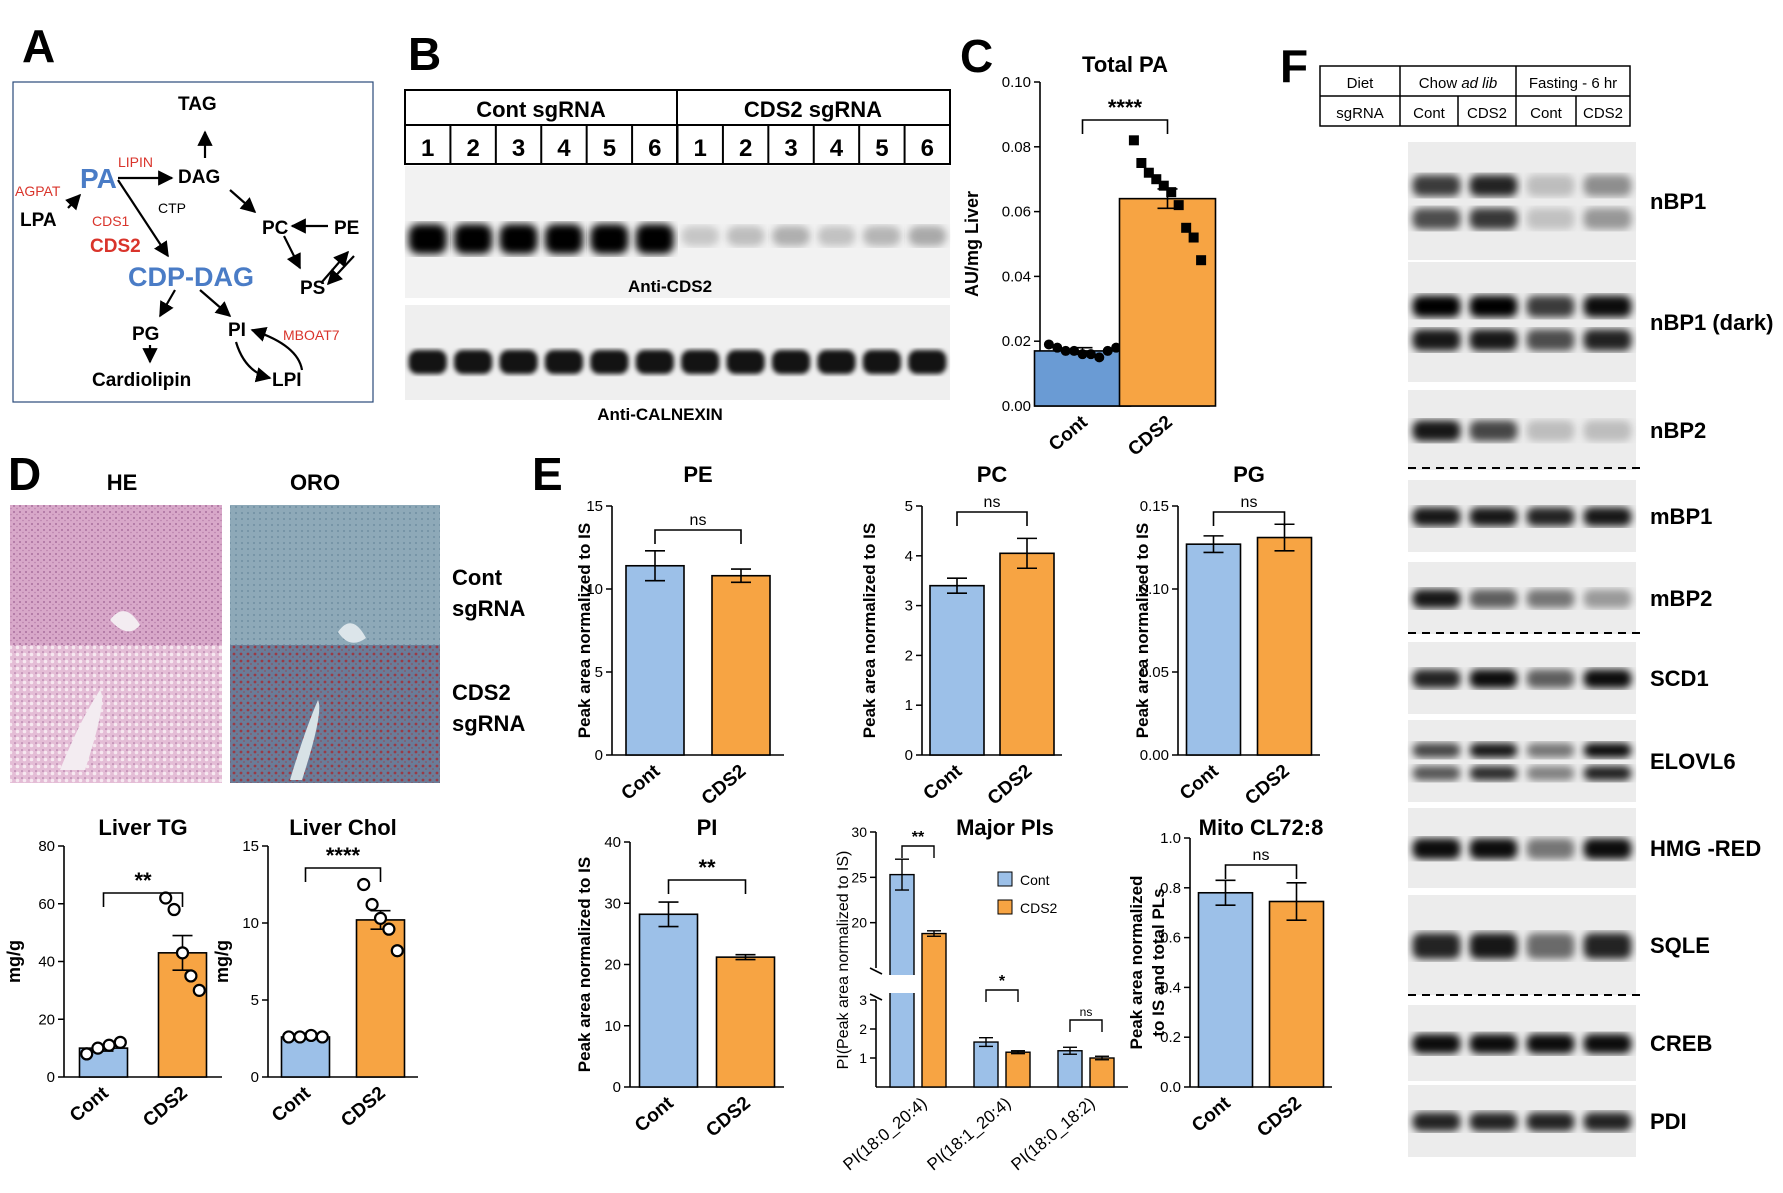 This screenshot has height=1193, width=1783. Describe the element at coordinates (1680, 945) in the screenshot. I see `blot-label: SQLE` at that location.